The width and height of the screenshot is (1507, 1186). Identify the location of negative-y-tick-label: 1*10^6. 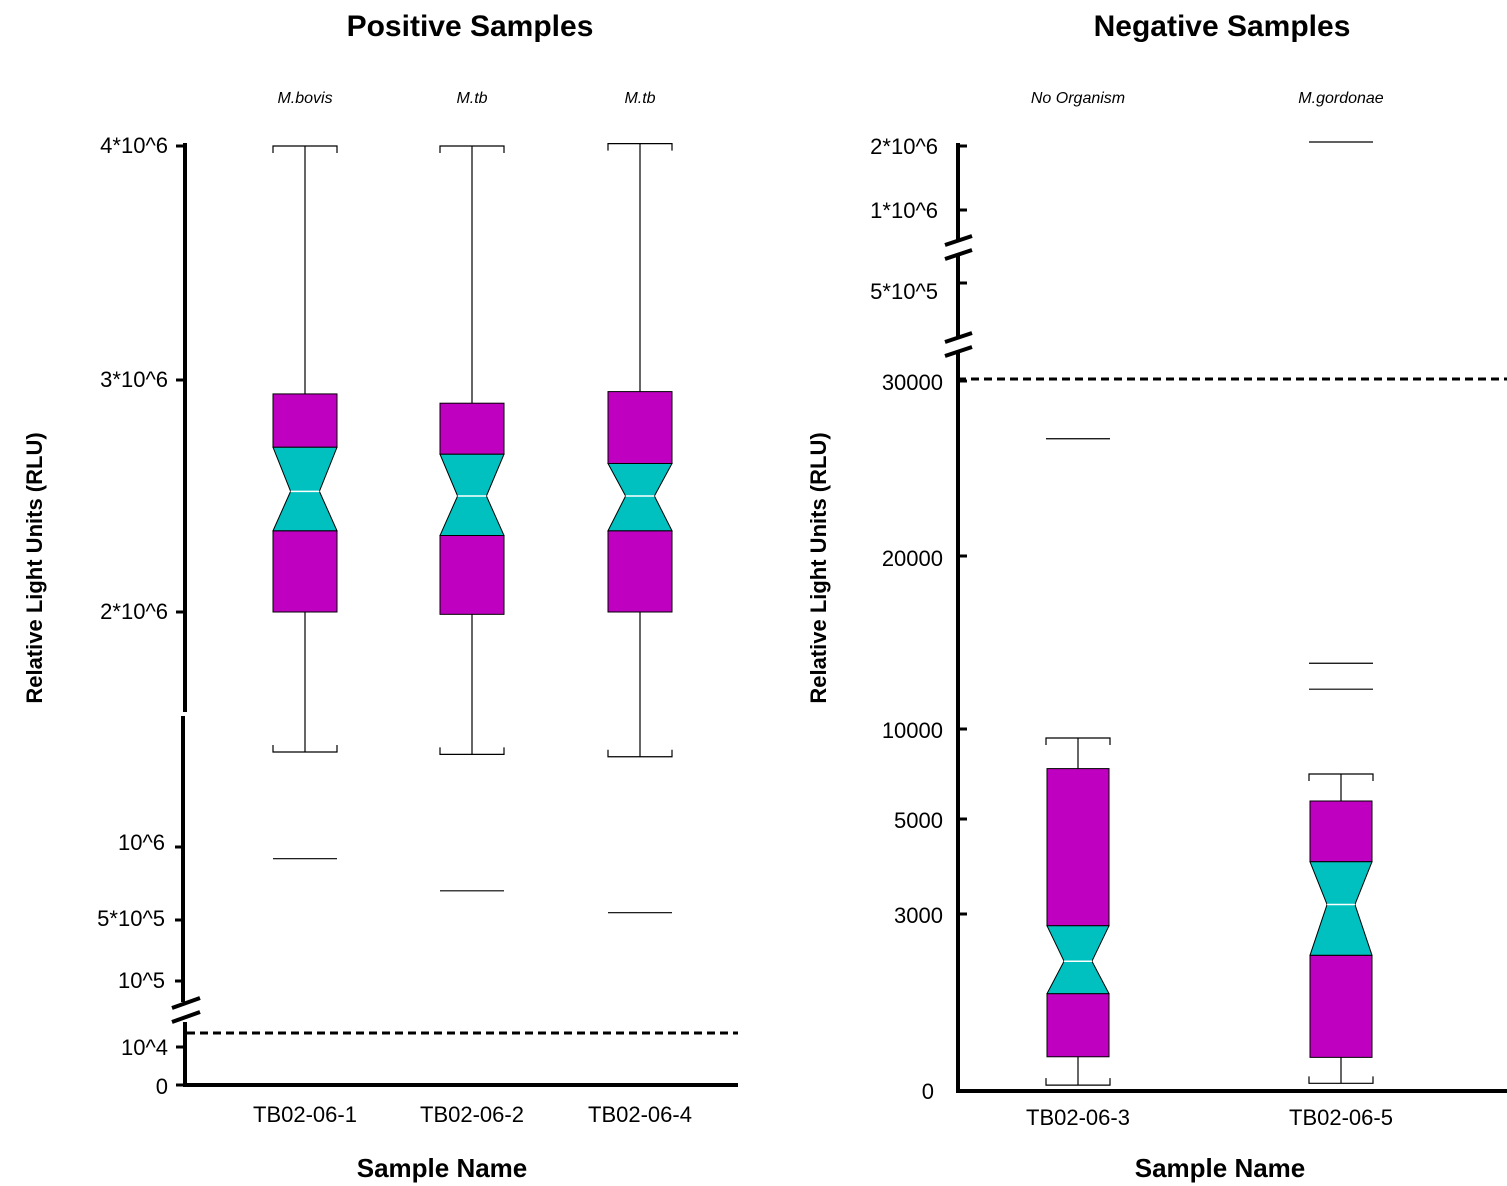
(904, 210).